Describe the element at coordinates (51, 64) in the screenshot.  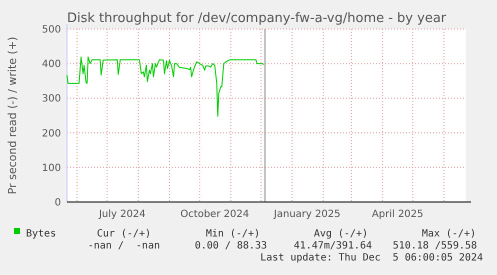
I see `y-tick-label: 400` at that location.